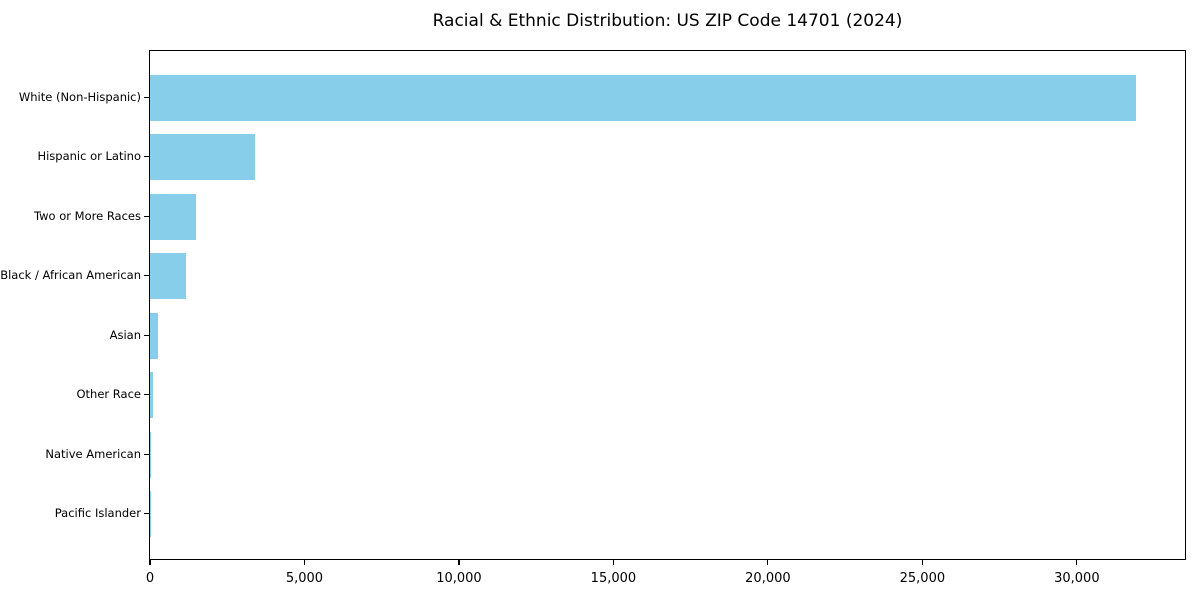 The image size is (1200, 600). Describe the element at coordinates (70, 275) in the screenshot. I see `y-tick-label: Black / African American` at that location.